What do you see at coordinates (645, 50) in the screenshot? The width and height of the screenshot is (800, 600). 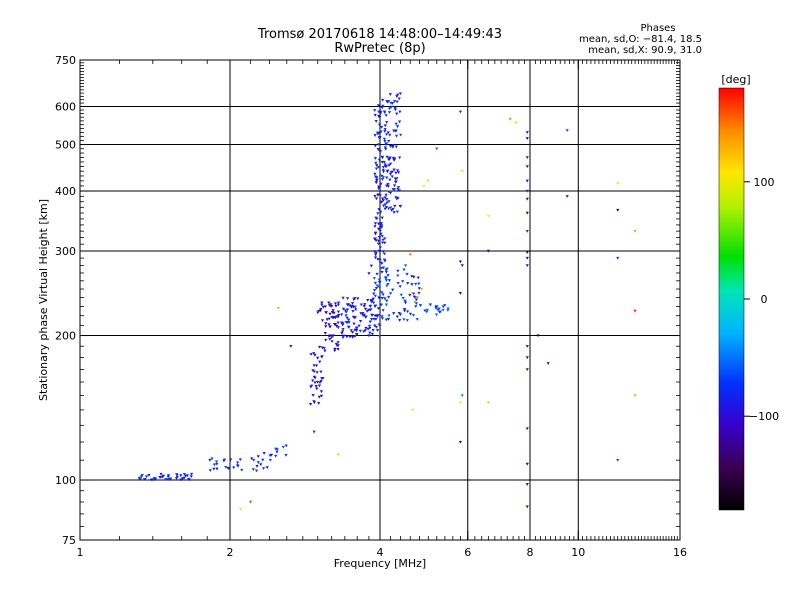 I see `phase-stats-x-mode: mean, sd,X: 90.9, 31.0` at bounding box center [645, 50].